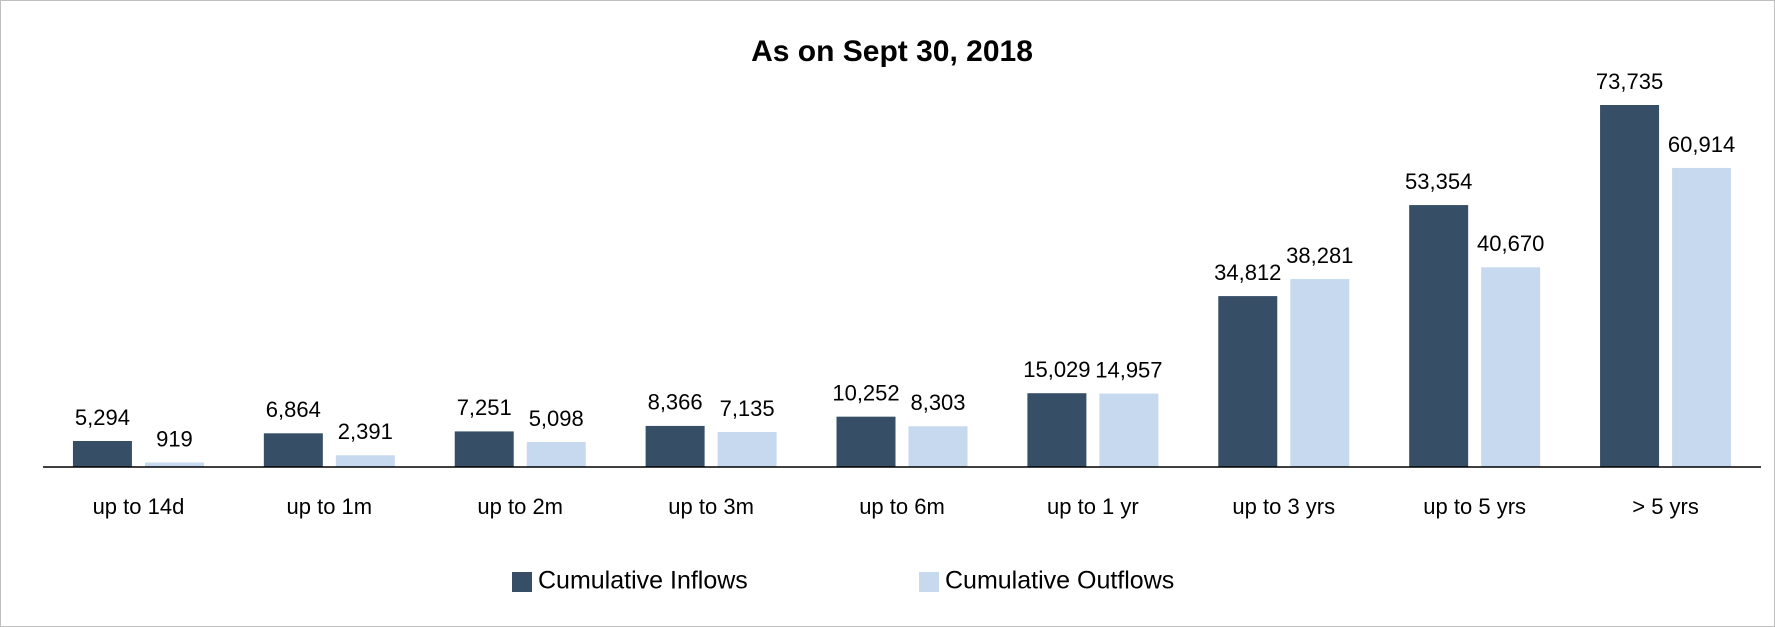 The image size is (1775, 627). What do you see at coordinates (711, 506) in the screenshot?
I see `x-tick-label: up to 3m` at bounding box center [711, 506].